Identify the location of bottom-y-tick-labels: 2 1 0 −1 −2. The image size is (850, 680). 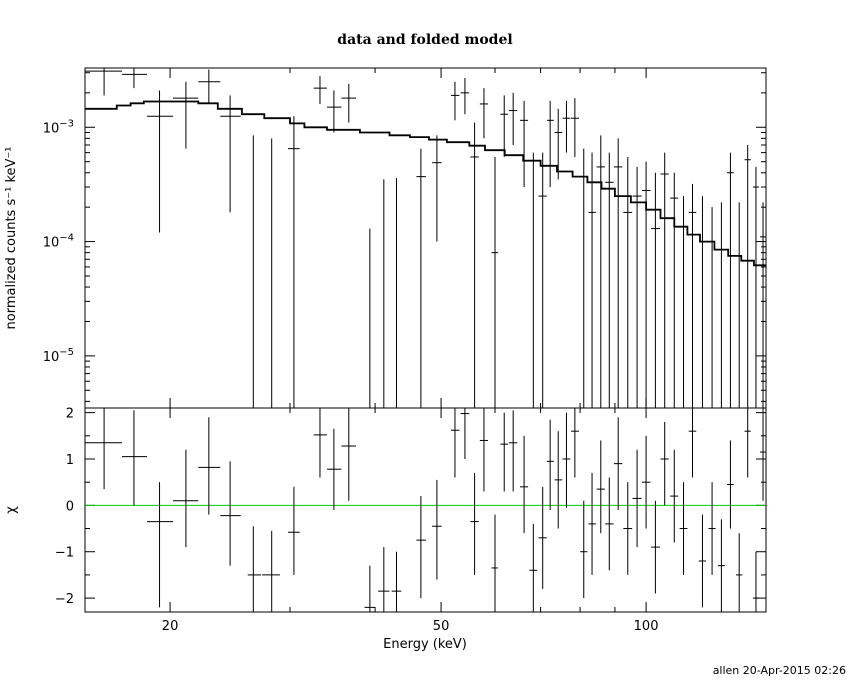
(64, 507).